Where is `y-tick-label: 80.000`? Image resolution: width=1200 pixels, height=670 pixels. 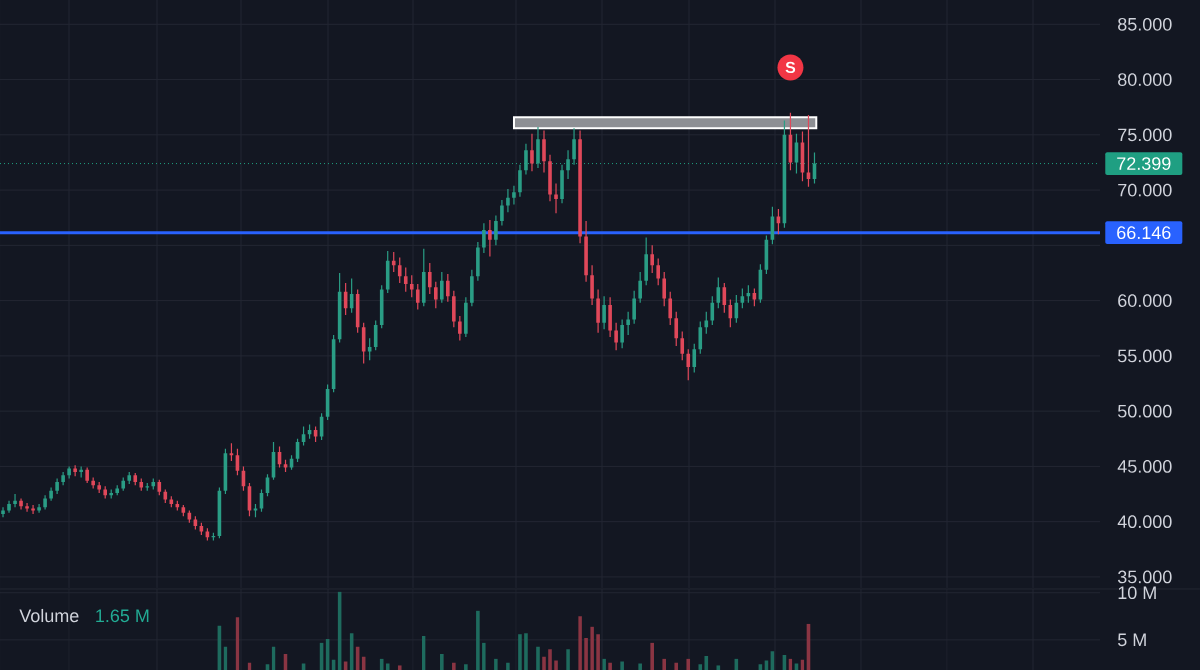
y-tick-label: 80.000 is located at coordinates (1145, 79).